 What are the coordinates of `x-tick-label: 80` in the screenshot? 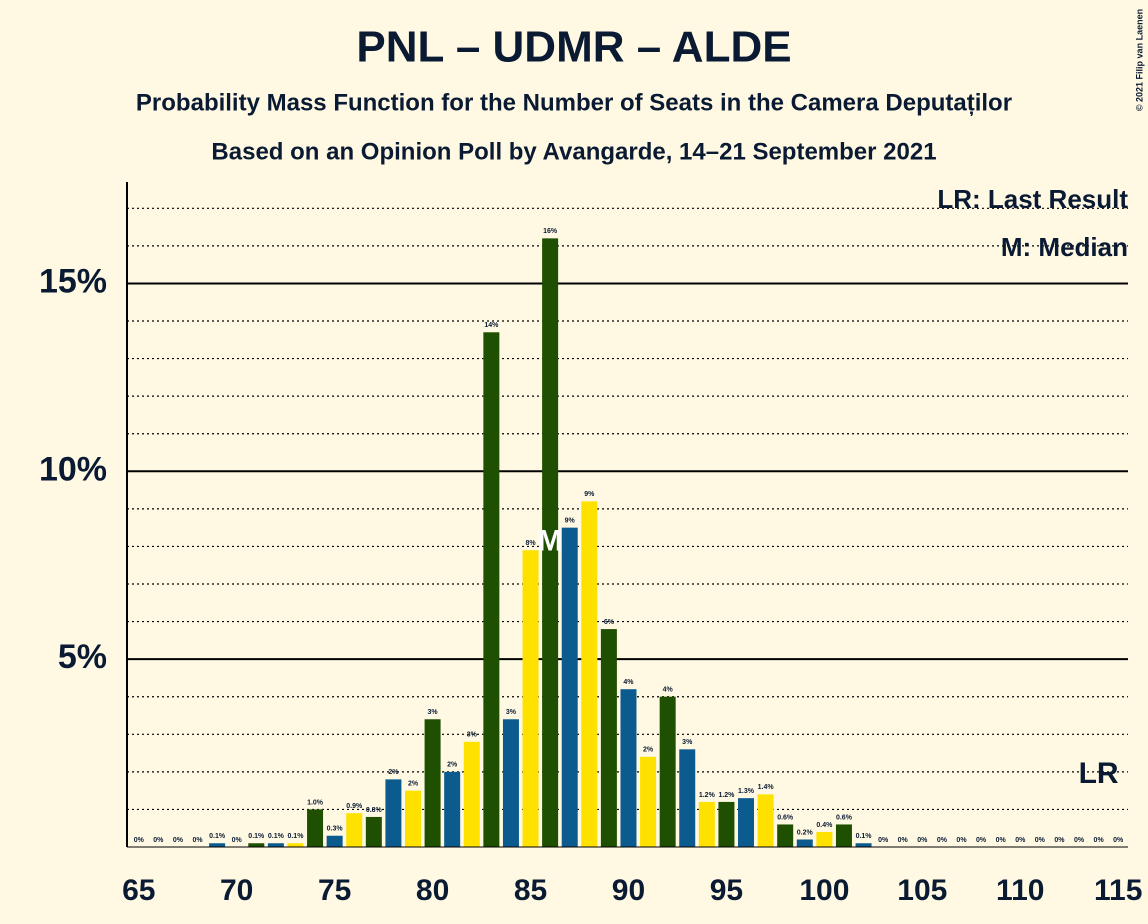 It's located at (432, 890).